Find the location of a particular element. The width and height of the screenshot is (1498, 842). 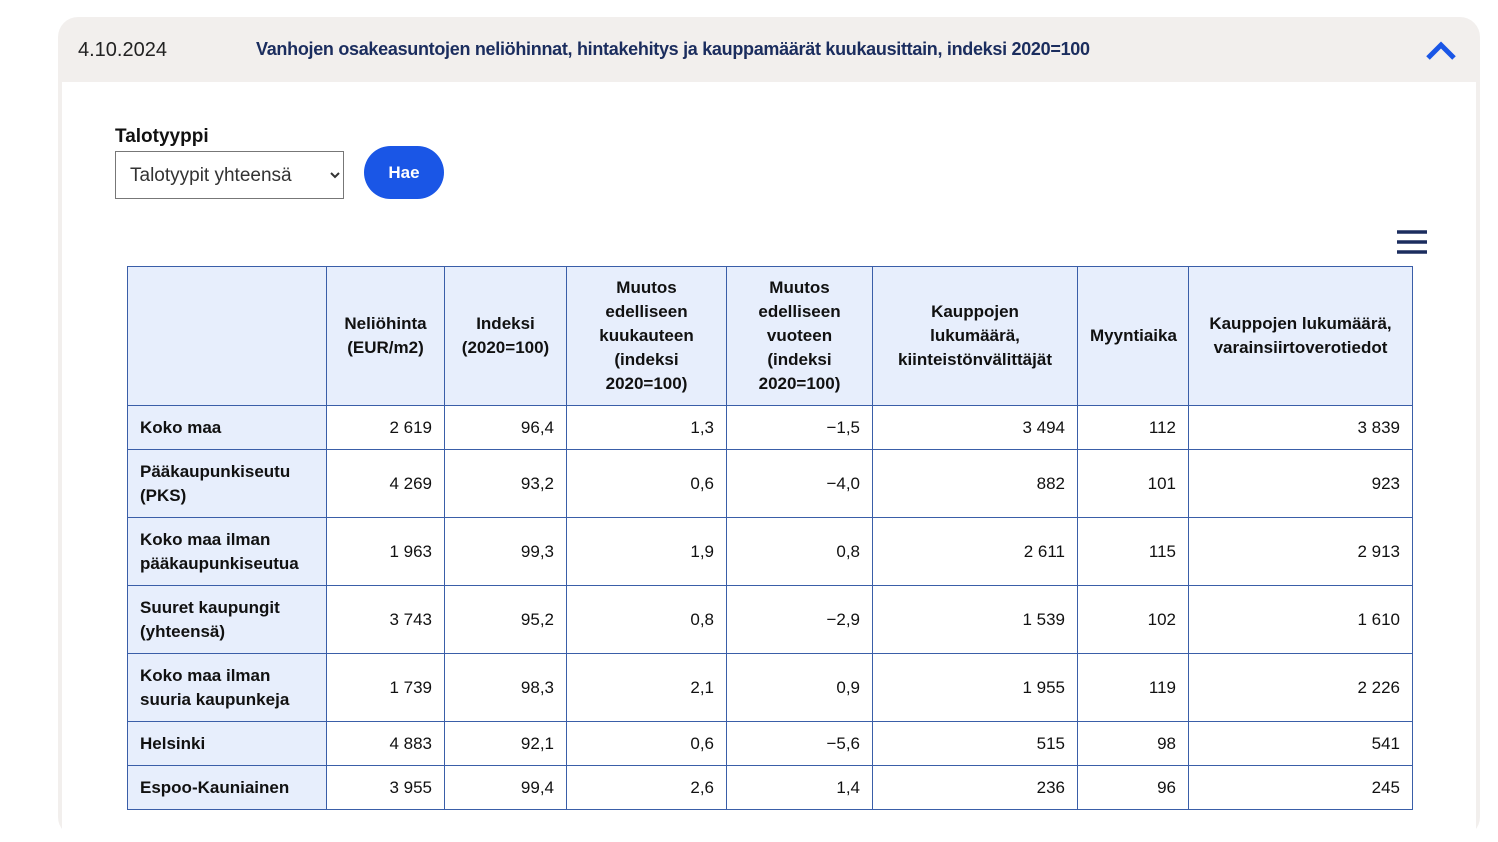

table-row: Helsinki 4 883 92,1 0,6 −5,6 515 98 541 is located at coordinates (770, 743).